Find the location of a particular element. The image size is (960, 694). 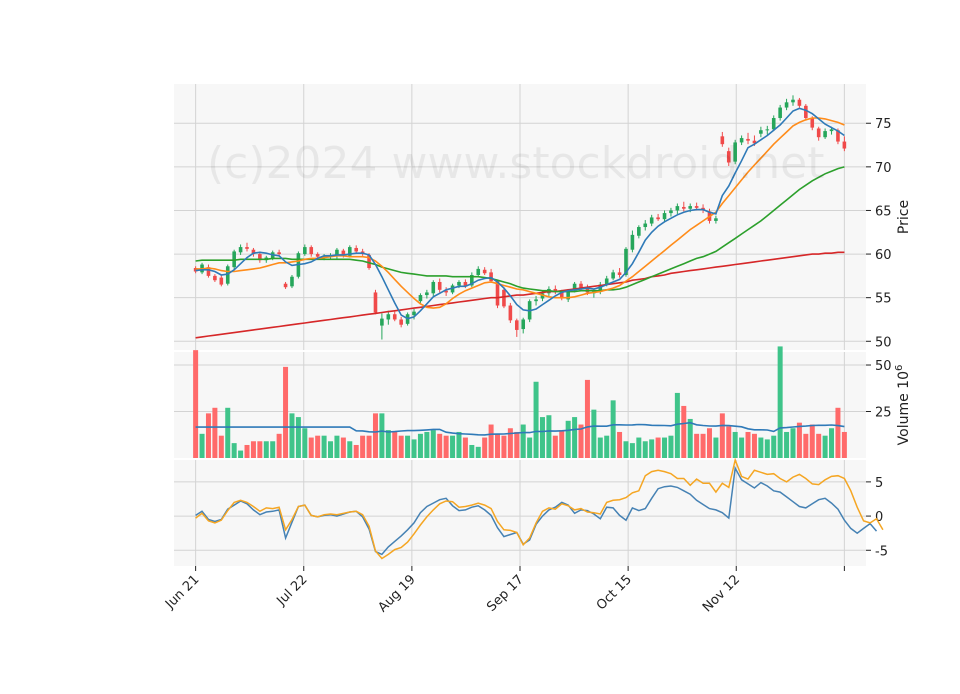

date-axis-tick-label: Aug 19 is located at coordinates (397, 593).